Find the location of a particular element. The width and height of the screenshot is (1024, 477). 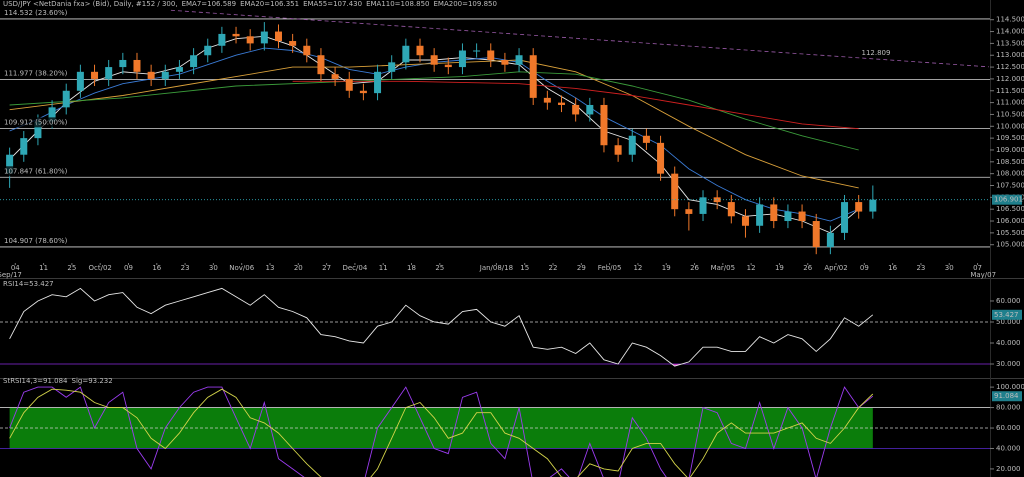

y-tick-label: 108.000 is located at coordinates (1010, 174).